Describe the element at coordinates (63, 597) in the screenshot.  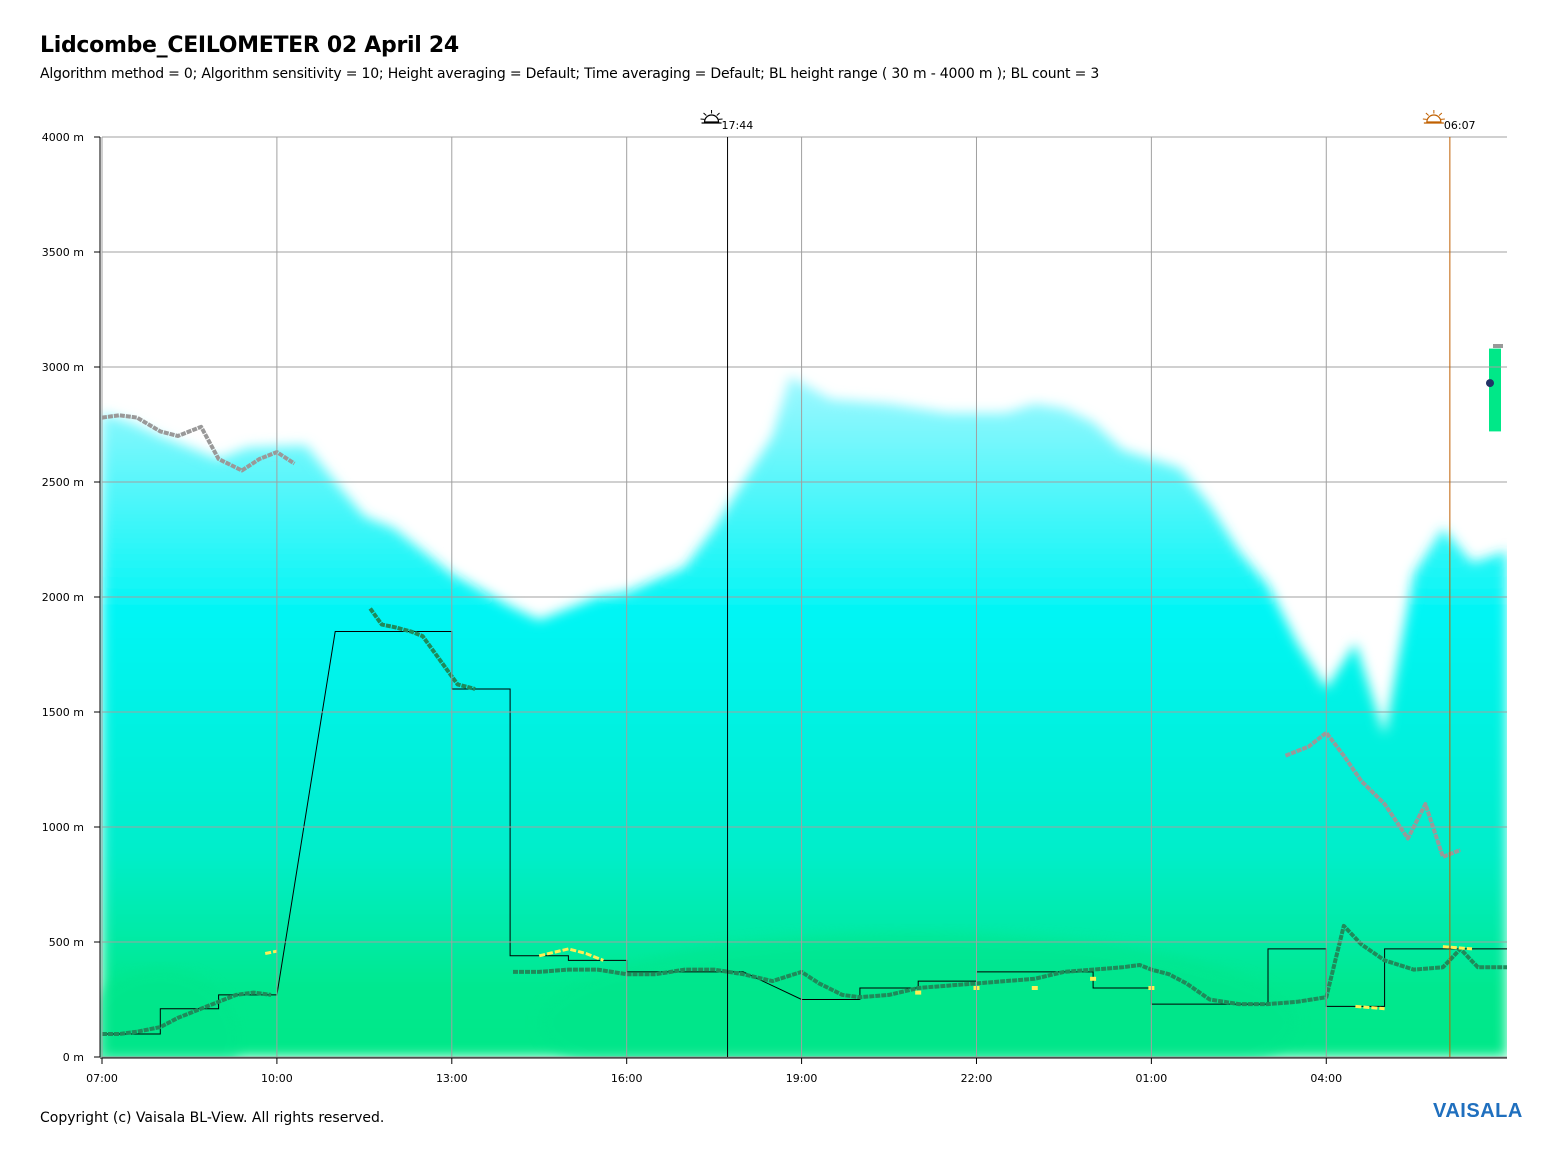
I see `y-tick-label: 2000 m` at that location.